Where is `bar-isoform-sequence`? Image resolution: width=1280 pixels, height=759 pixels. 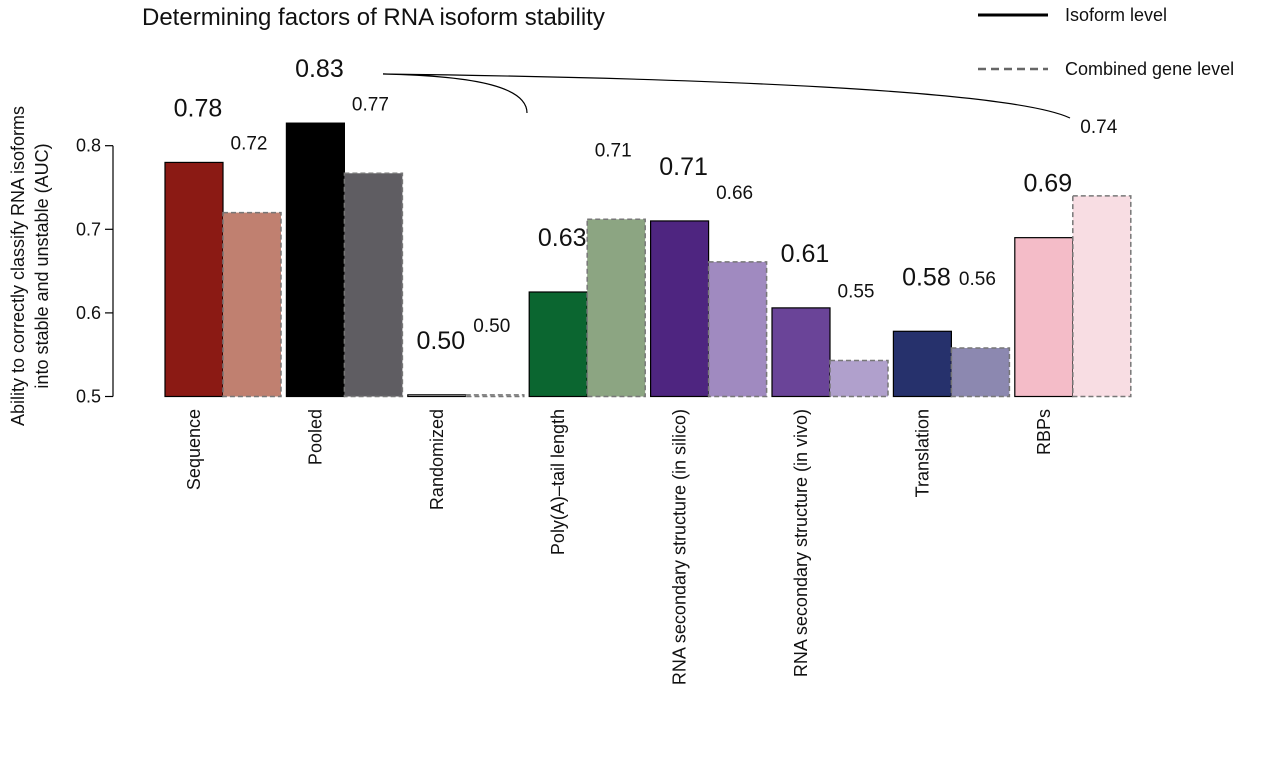
bar-isoform-sequence is located at coordinates (194, 279).